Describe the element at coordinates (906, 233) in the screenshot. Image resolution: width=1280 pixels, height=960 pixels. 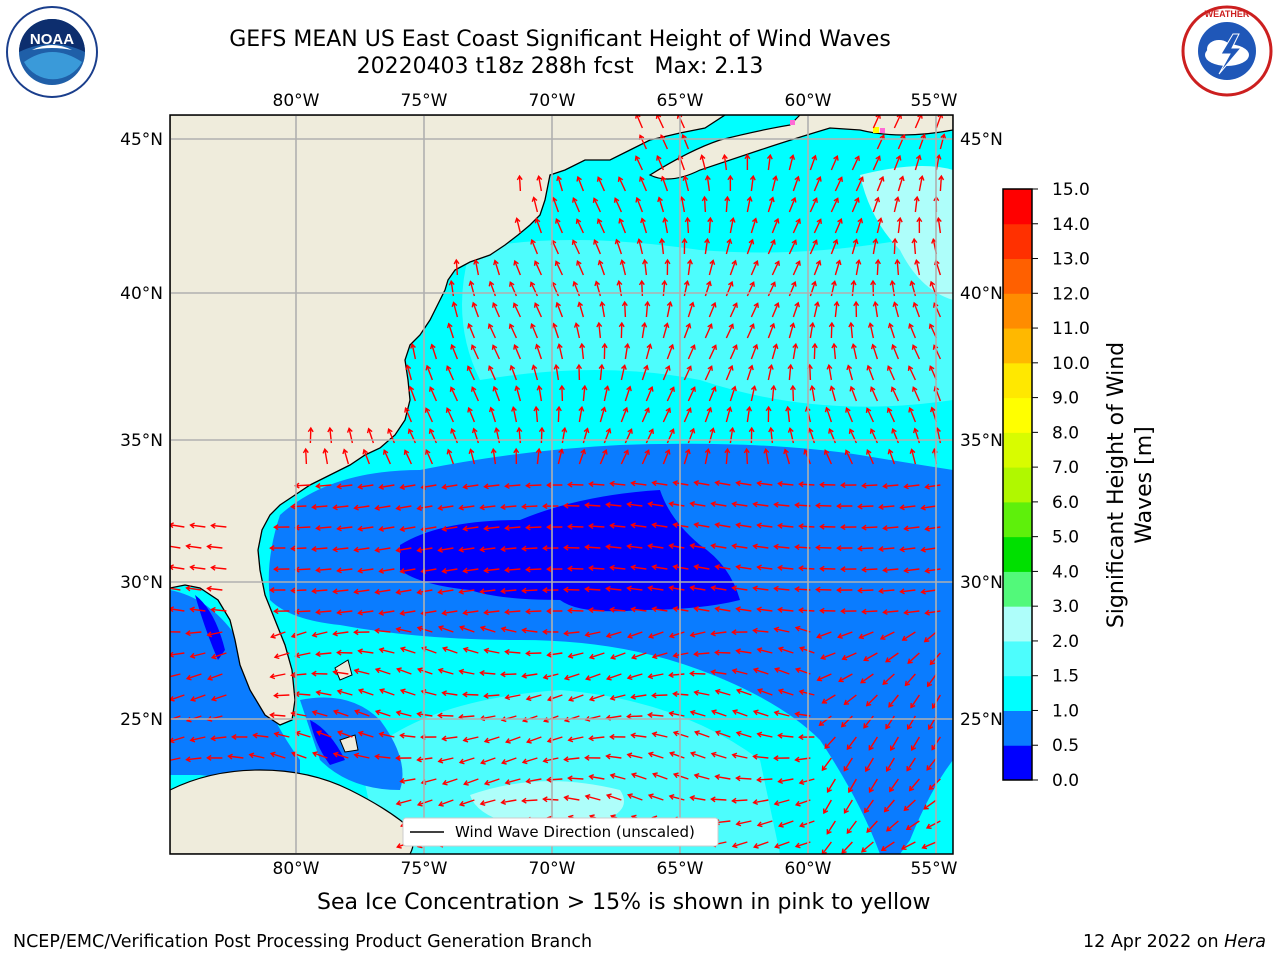
I see `ocean-band-2p0-3p0-north` at that location.